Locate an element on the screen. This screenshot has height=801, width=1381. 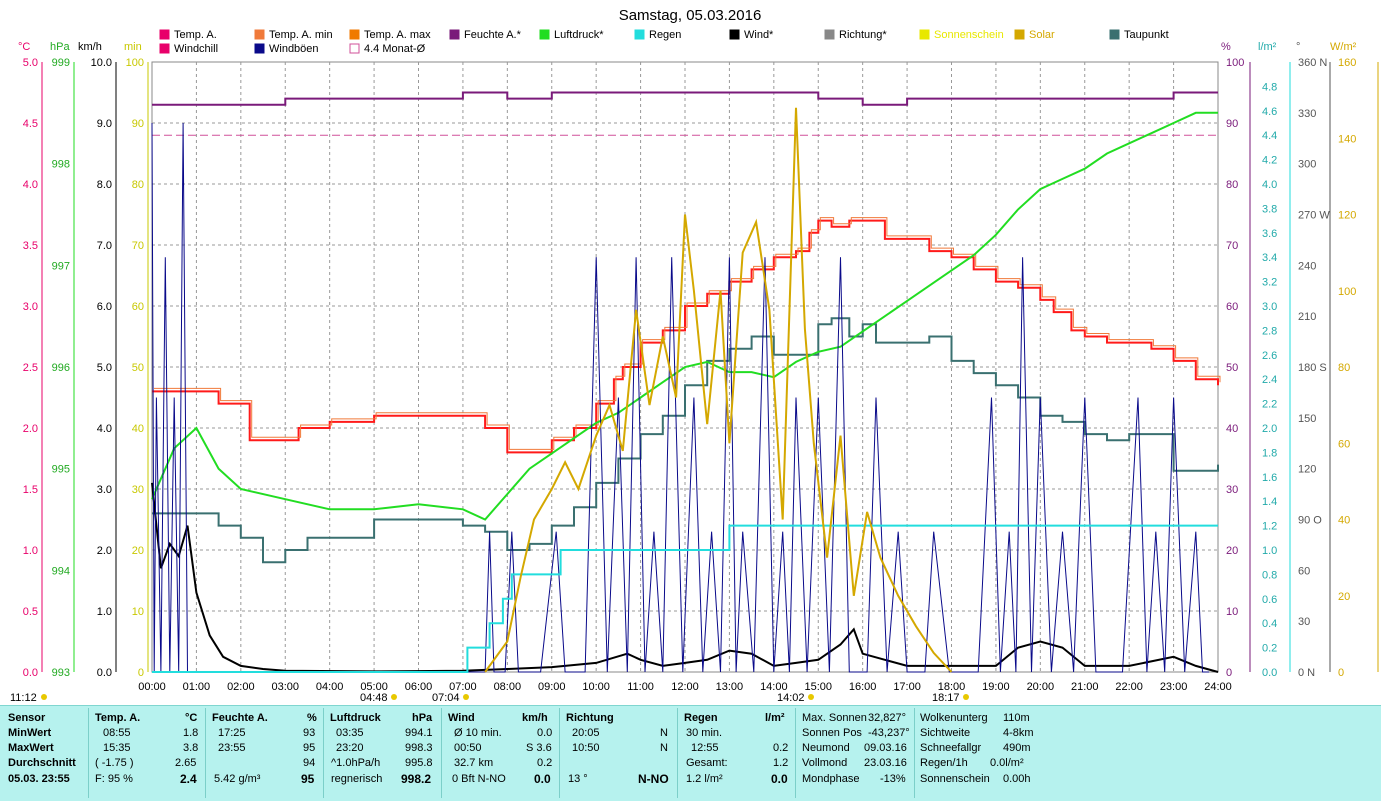
richtung-r1-time: 20:05 is located at coordinates (586, 733).